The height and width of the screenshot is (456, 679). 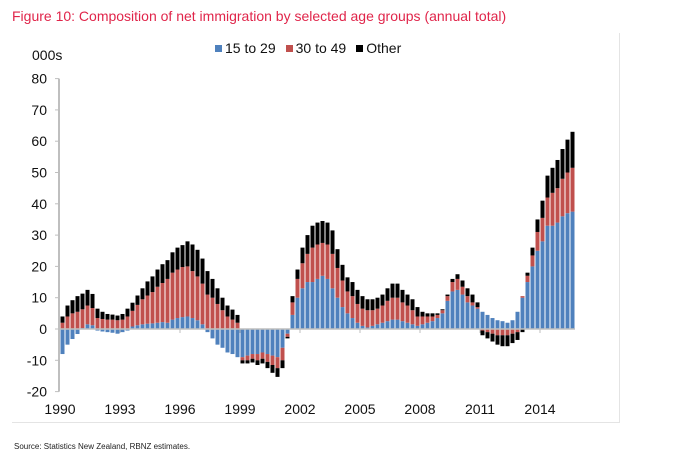 What do you see at coordinates (37, 360) in the screenshot?
I see `y-tick-label: -10` at bounding box center [37, 360].